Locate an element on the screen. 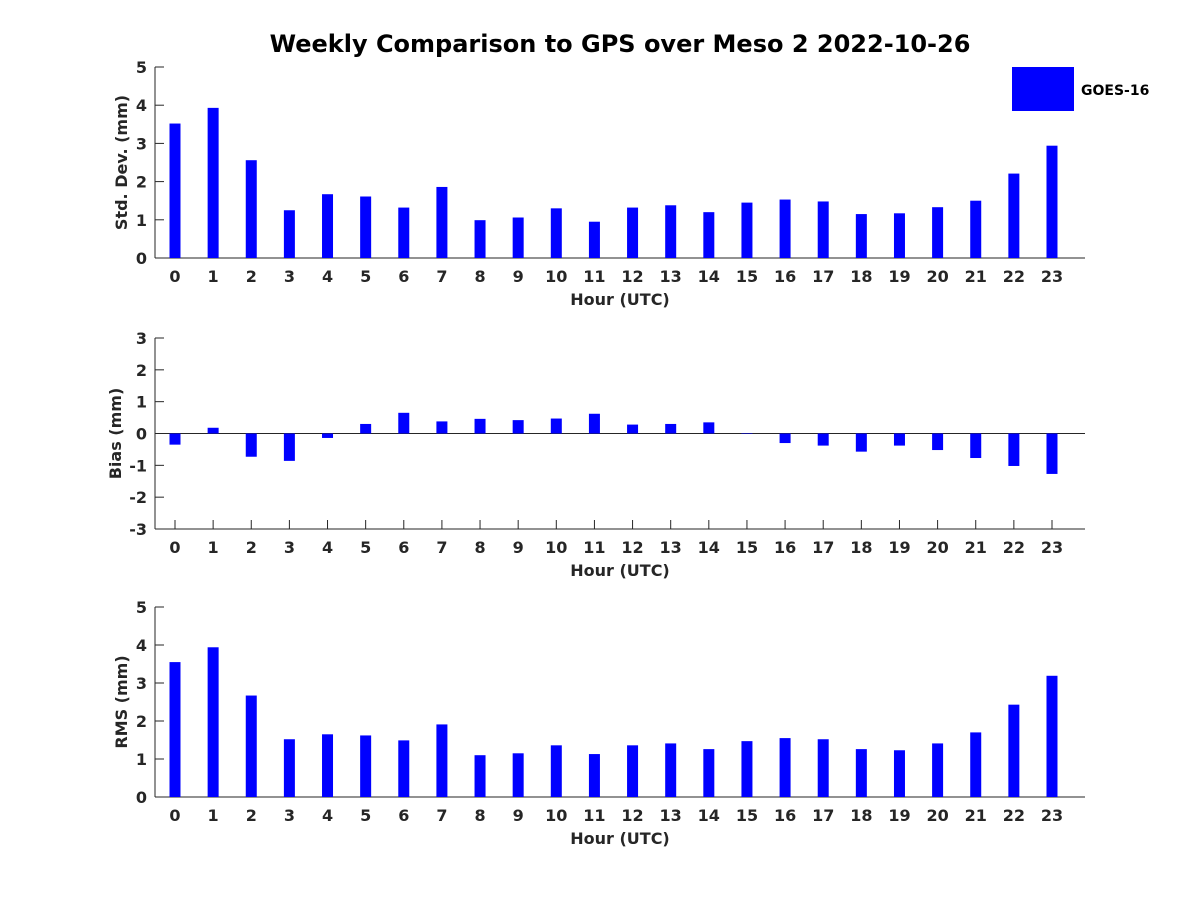  x-tick-label: 22 is located at coordinates (1014, 276).